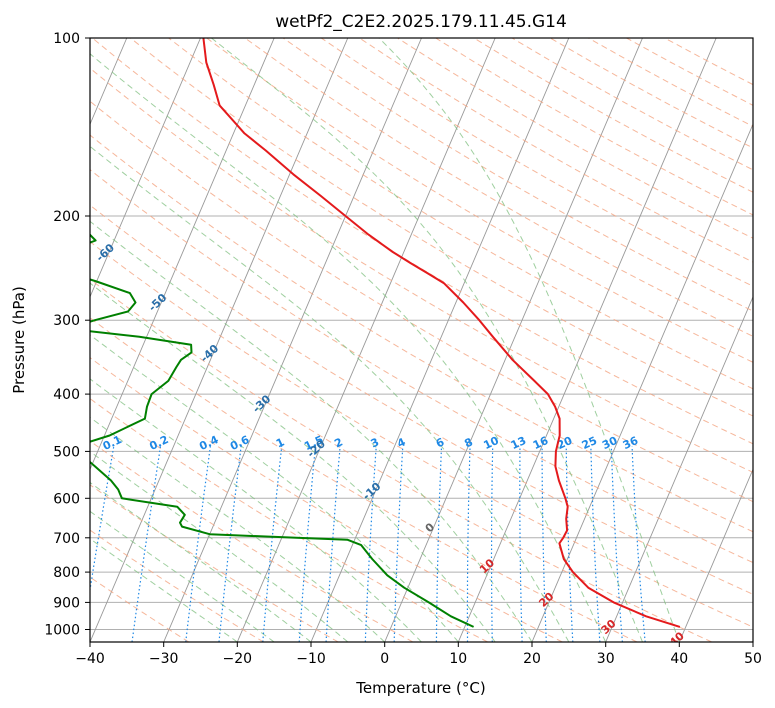  What do you see at coordinates (66, 539) in the screenshot?
I see `y-tick-label: 700` at bounding box center [66, 539].